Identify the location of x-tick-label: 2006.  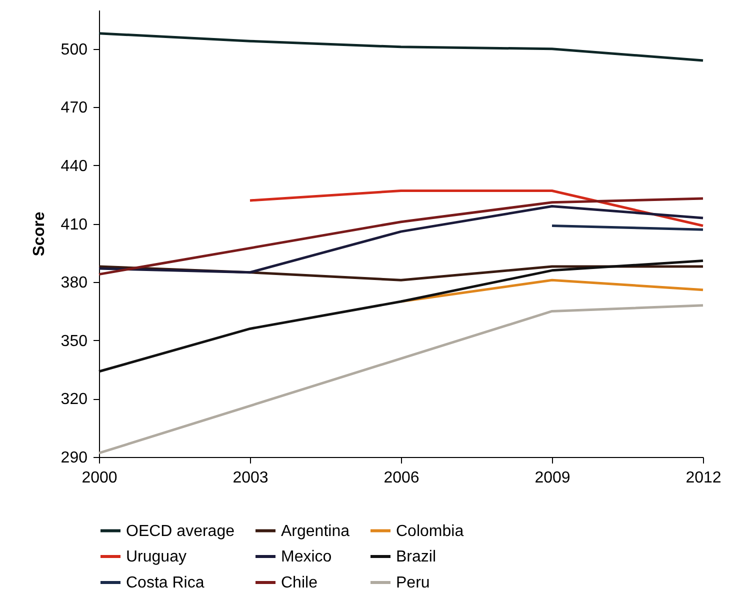
(402, 478).